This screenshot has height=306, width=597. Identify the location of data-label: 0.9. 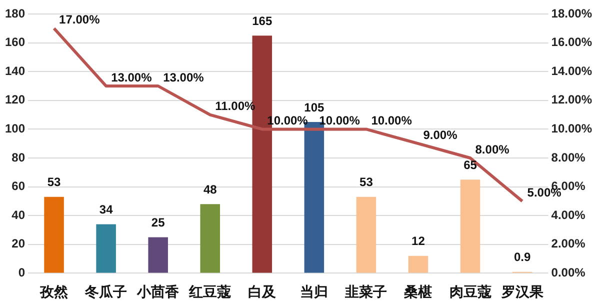
(522, 257).